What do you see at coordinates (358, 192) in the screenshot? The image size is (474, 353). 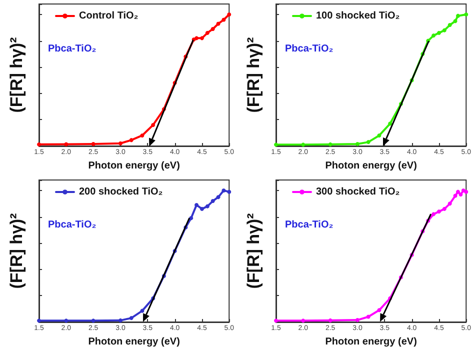 I see `legend-label: 300 shocked TiO₂` at bounding box center [358, 192].